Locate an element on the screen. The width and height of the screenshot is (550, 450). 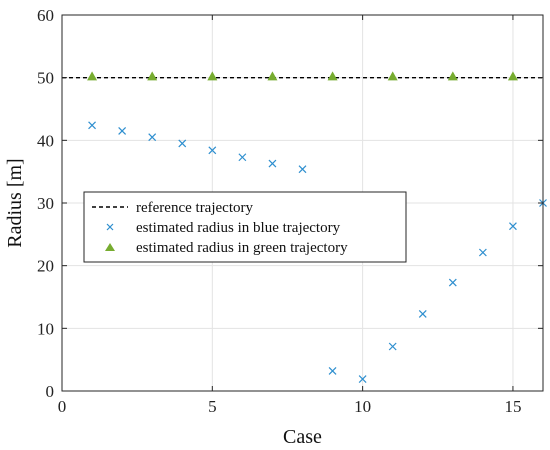
legend-label-blue: estimated radius in blue trajectory is located at coordinates (238, 228).